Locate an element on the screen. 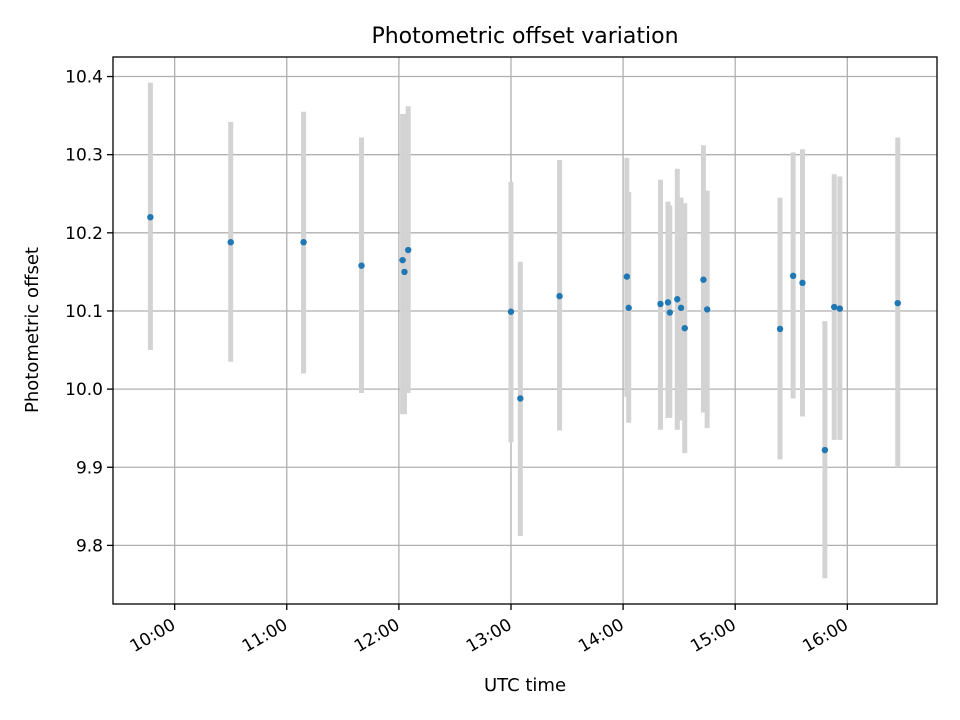 Image resolution: width=960 pixels, height=720 pixels. y-tick-label: 10.0 is located at coordinates (84, 390).